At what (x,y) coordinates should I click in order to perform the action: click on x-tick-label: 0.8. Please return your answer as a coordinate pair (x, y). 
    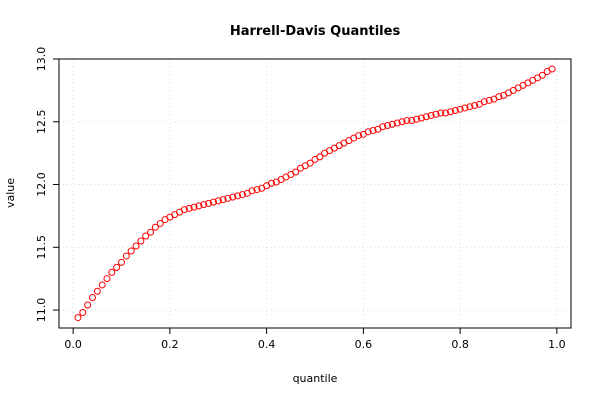
    Looking at the image, I should click on (460, 344).